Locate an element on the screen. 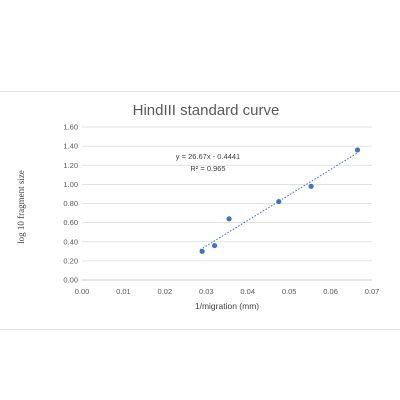  trendline is located at coordinates (278, 201).